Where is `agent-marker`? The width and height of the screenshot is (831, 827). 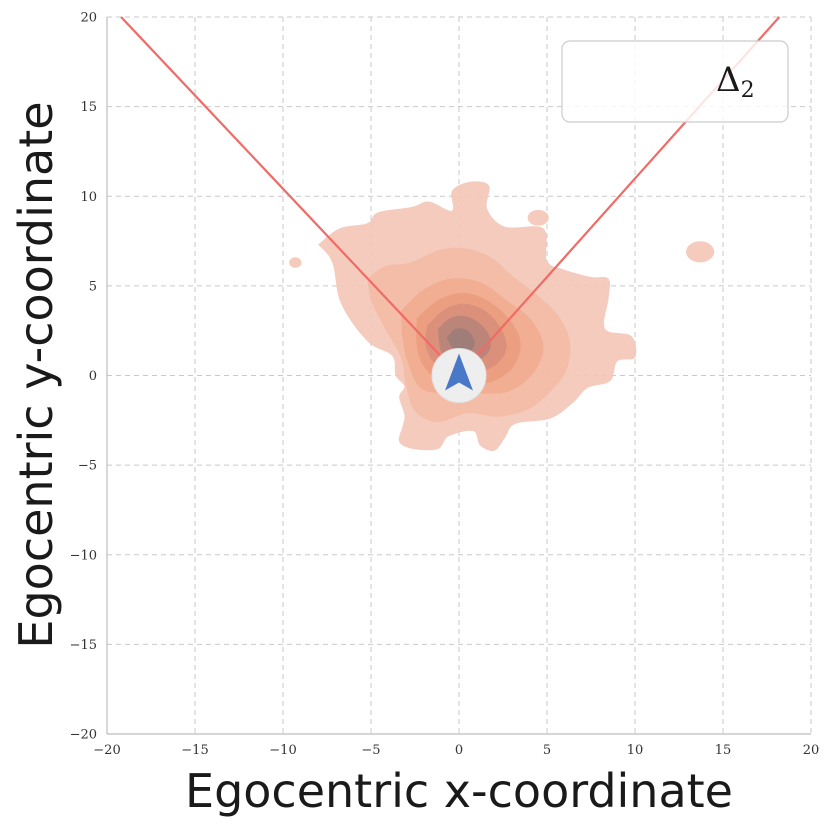
agent-marker is located at coordinates (459, 375).